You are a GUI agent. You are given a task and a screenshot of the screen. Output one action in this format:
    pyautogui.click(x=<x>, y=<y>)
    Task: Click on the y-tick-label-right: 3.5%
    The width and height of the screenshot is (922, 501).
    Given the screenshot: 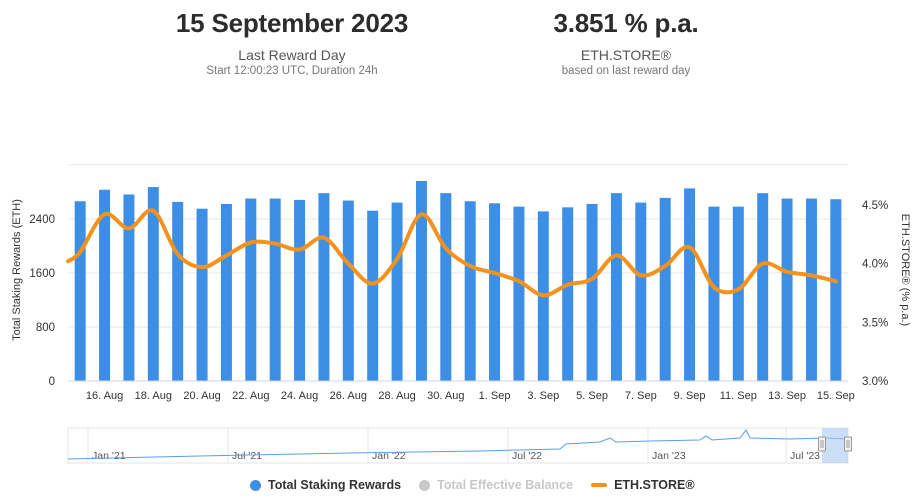 What is the action you would take?
    pyautogui.click(x=875, y=323)
    